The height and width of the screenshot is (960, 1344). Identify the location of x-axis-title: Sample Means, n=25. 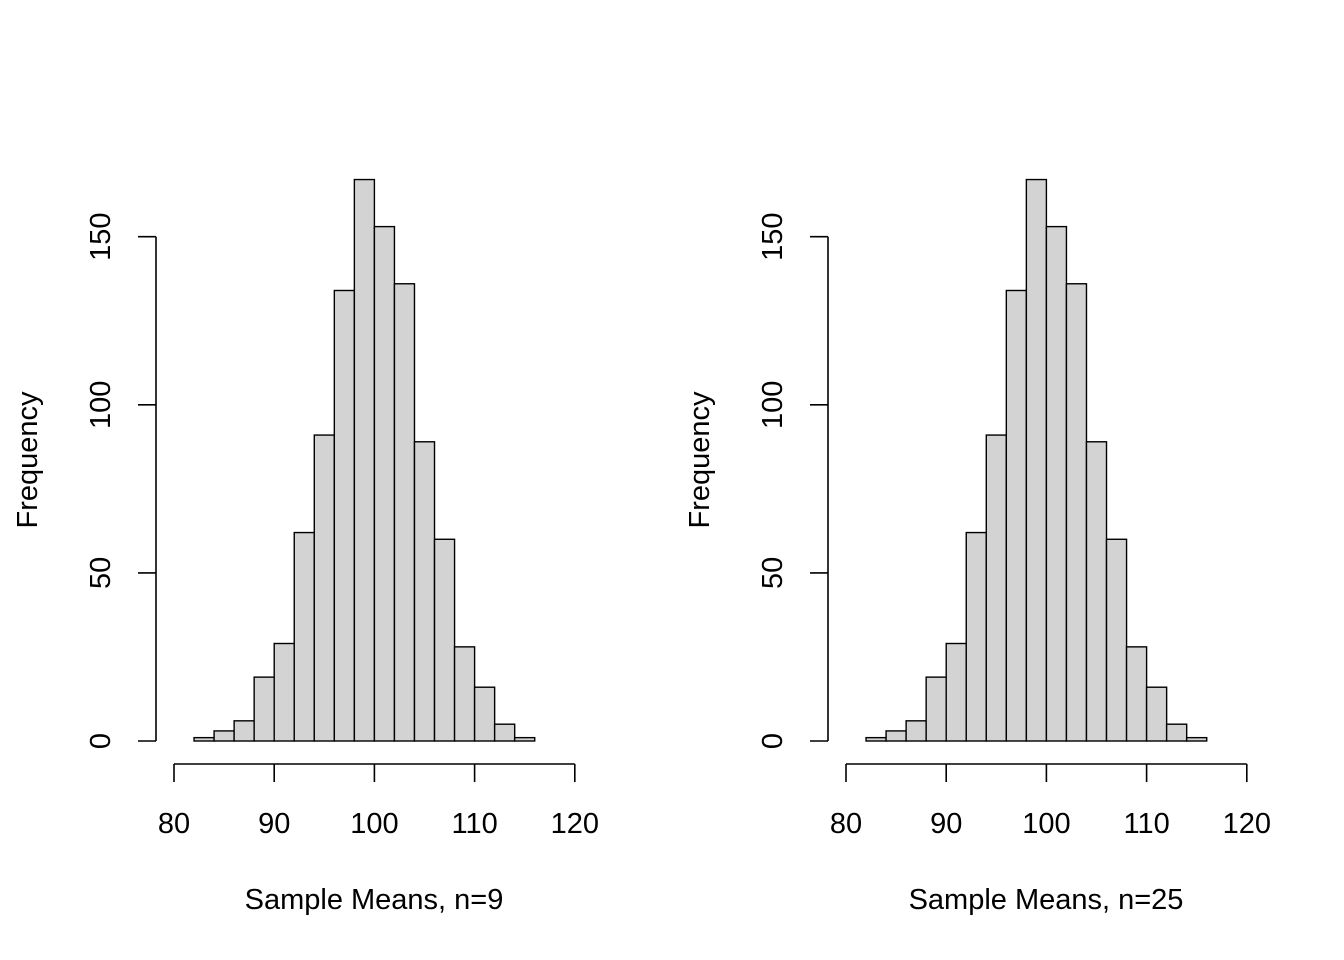
(1046, 900).